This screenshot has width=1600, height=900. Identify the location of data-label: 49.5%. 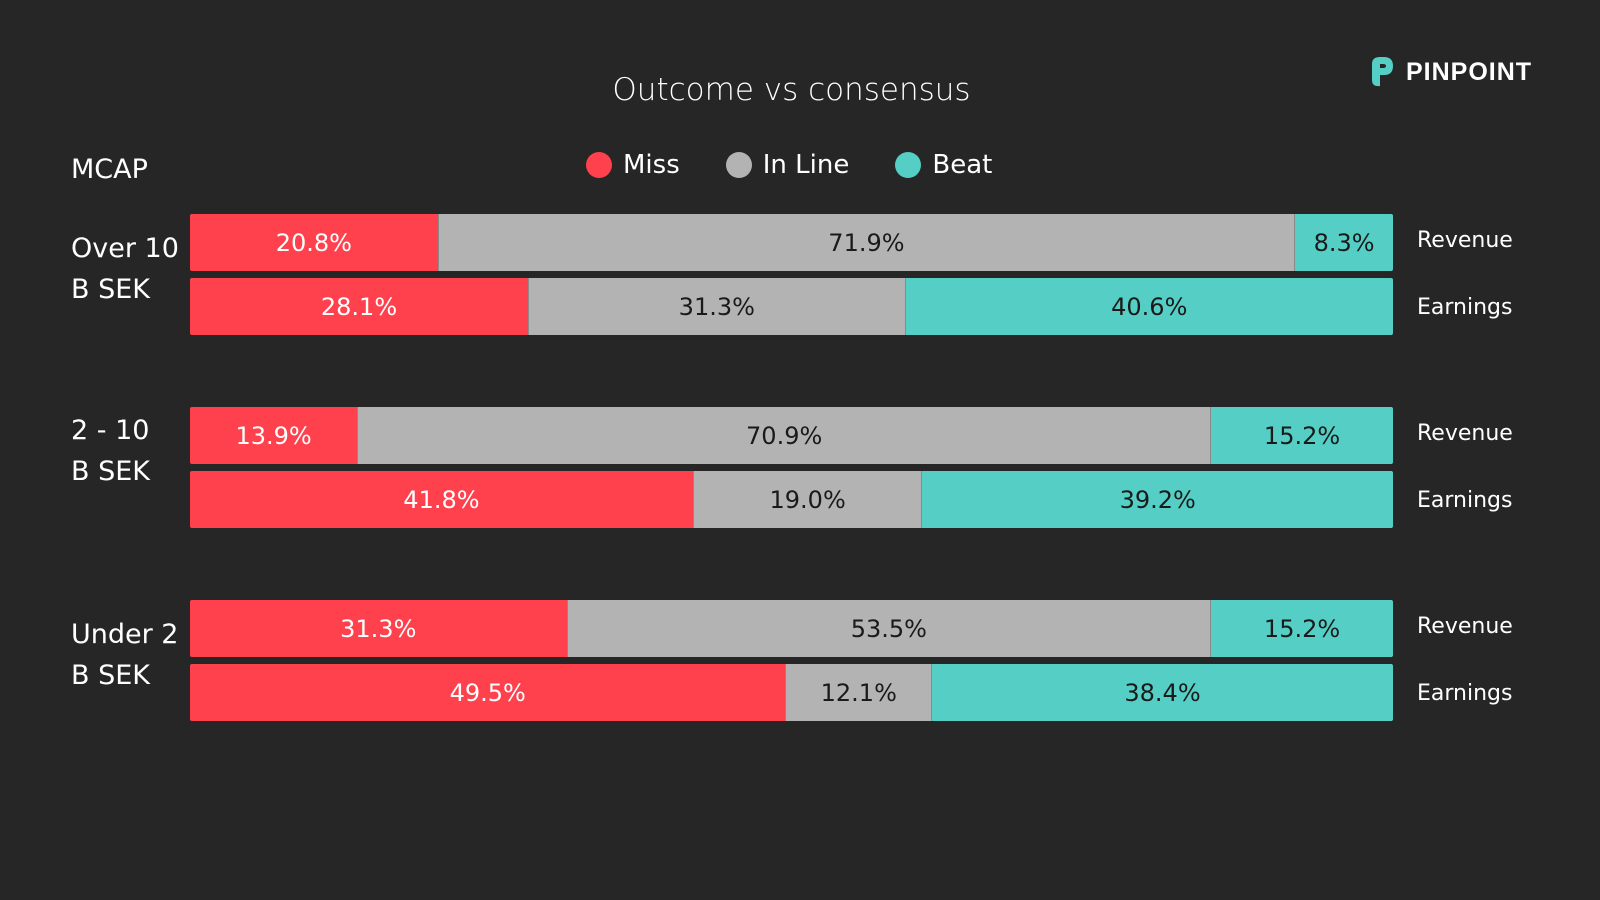
(487, 692).